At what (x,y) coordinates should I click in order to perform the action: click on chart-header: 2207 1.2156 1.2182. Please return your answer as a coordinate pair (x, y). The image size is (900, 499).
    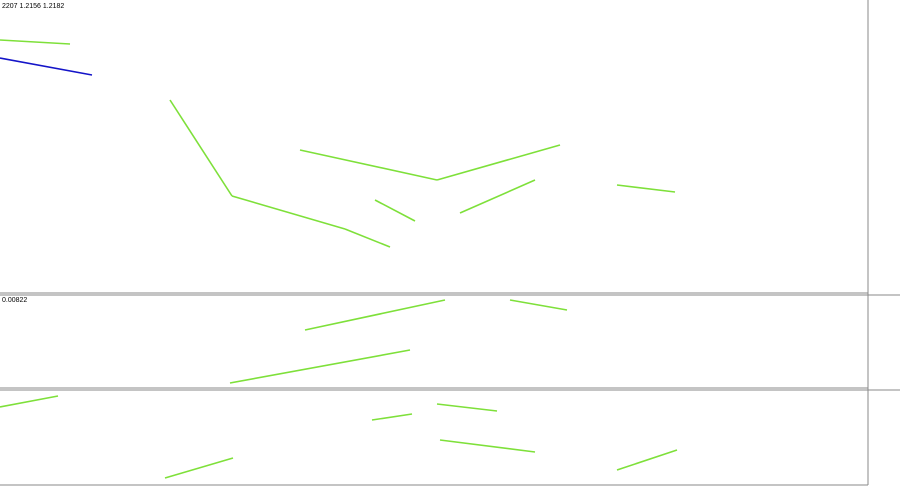
    Looking at the image, I should click on (33, 6).